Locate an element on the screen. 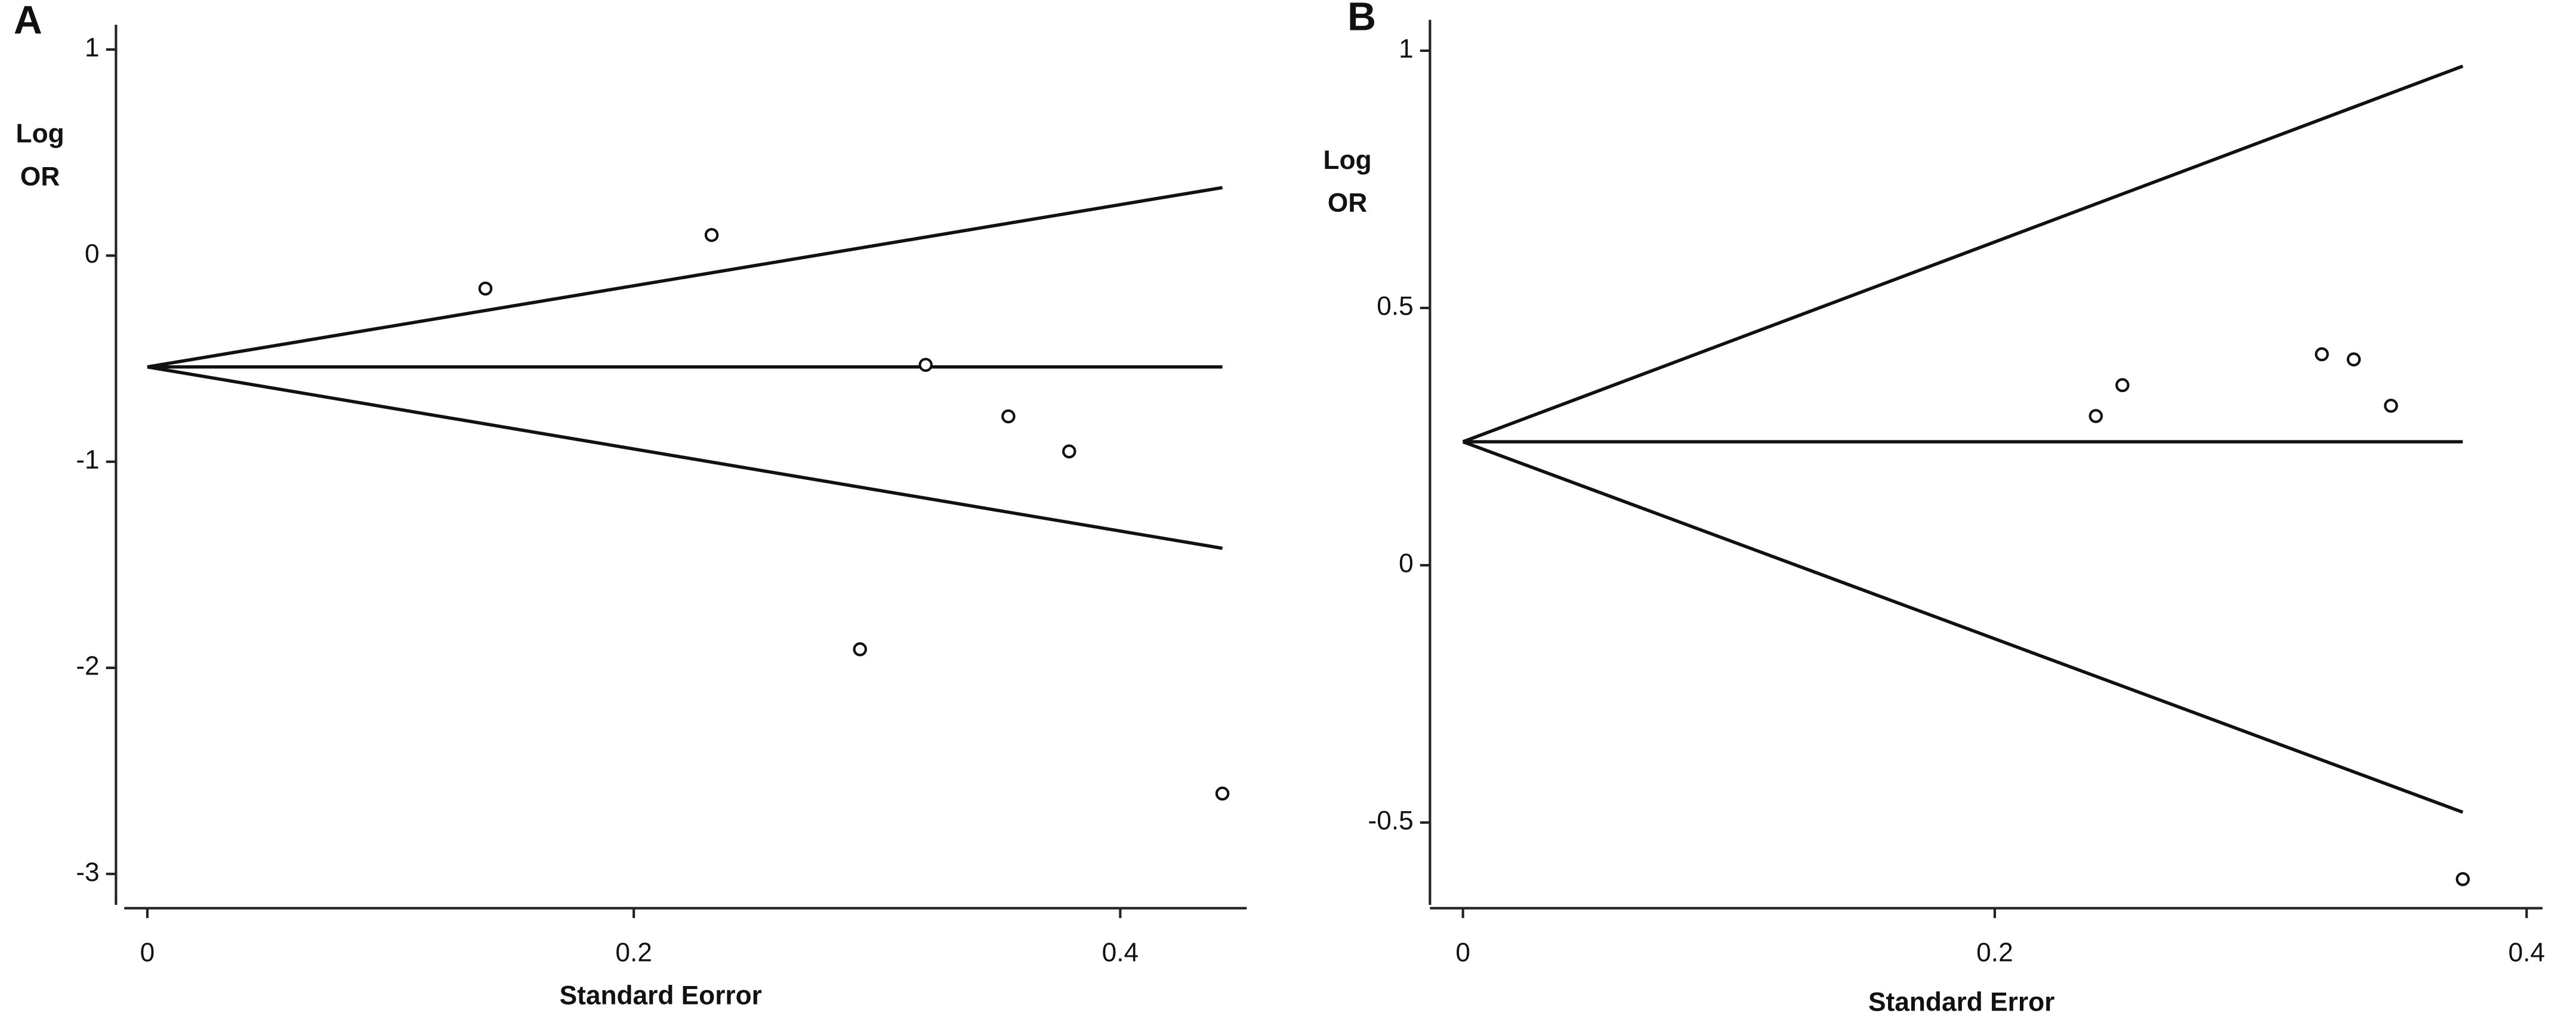 The width and height of the screenshot is (2576, 1032). y-tick-label: -2 is located at coordinates (87, 667).